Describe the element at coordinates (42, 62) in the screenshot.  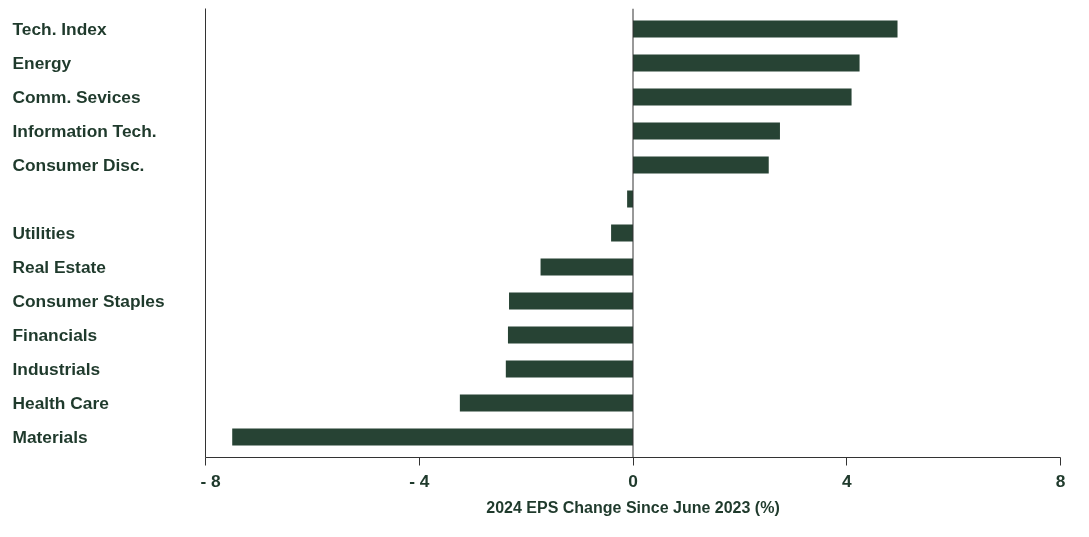
I see `y-tick-label: Energy` at that location.